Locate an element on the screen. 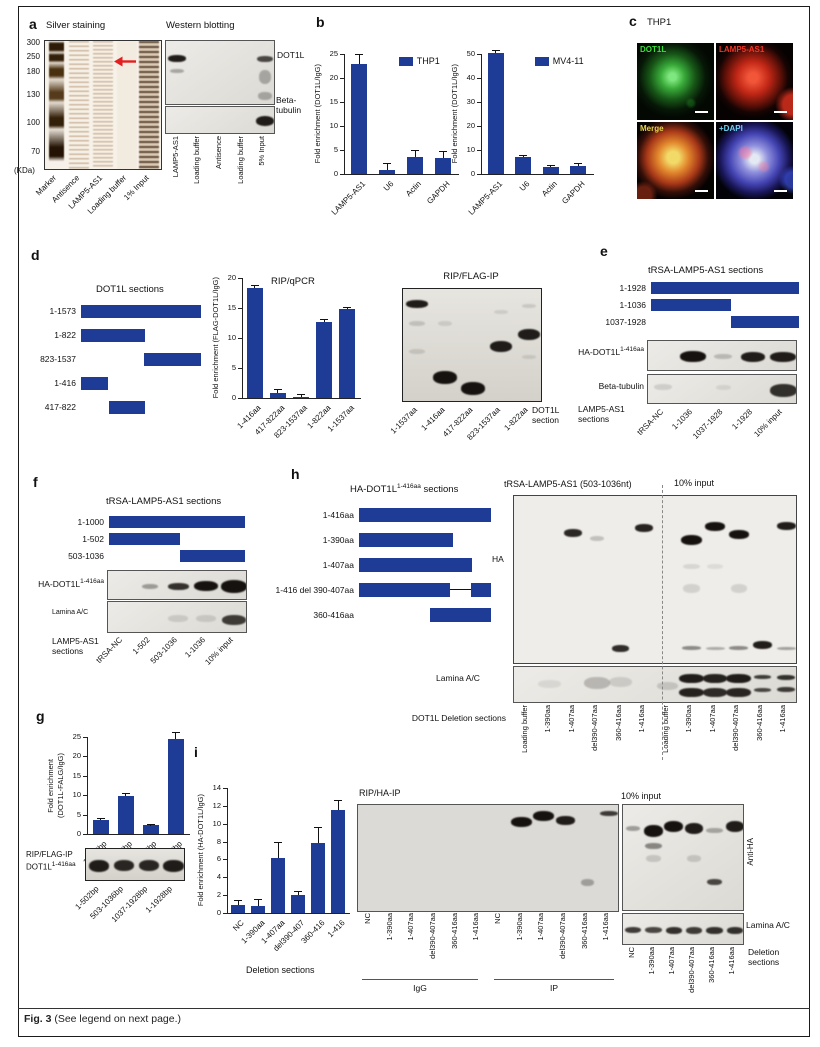 The height and width of the screenshot is (1047, 820). lane-labels-e: tRSA-NC 1-1036 1037-1928 1-1928 10% input is located at coordinates (715, 433).